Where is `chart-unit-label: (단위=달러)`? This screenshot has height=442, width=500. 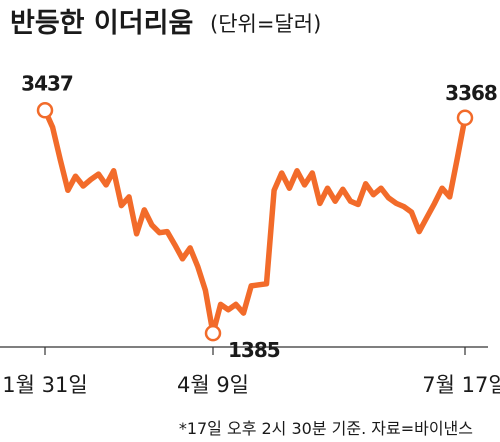 chart-unit-label: (단위=달러) is located at coordinates (265, 24).